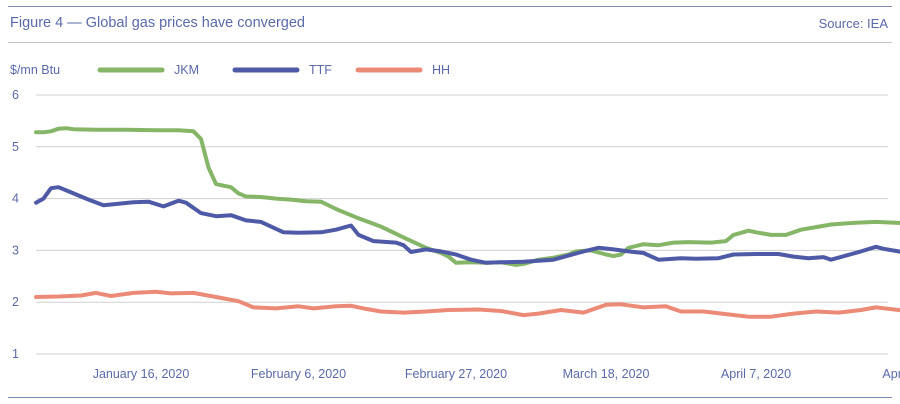 Image resolution: width=900 pixels, height=404 pixels. What do you see at coordinates (35, 70) in the screenshot?
I see `y-axis-label: $/mn Btu` at bounding box center [35, 70].